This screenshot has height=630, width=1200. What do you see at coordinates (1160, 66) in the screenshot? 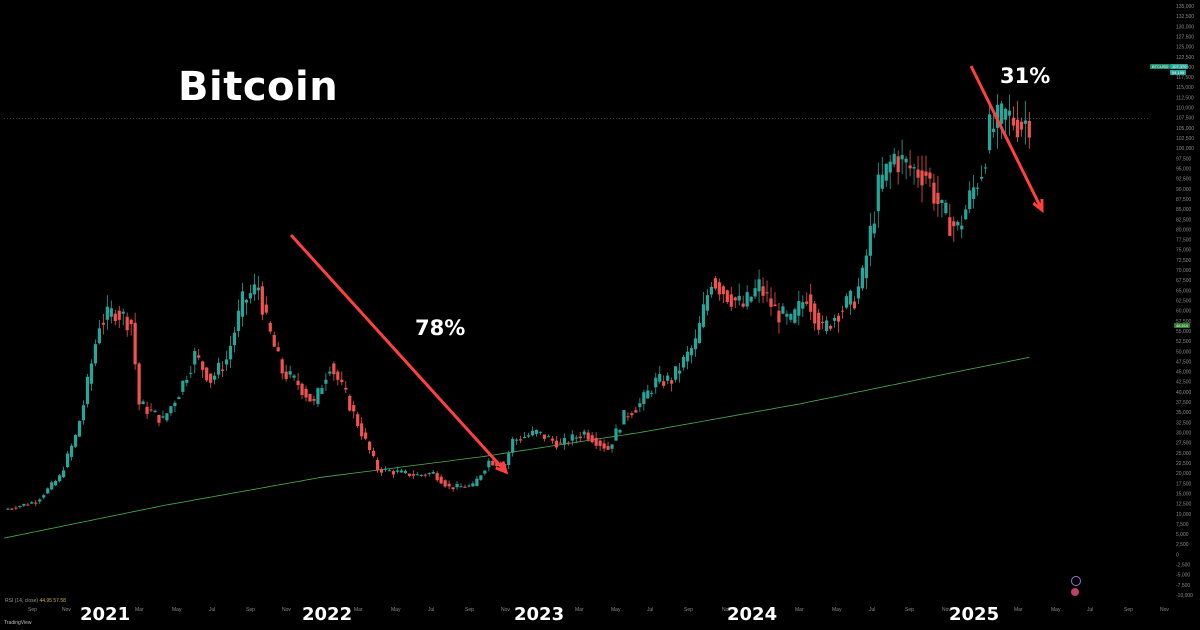
I see `symbol-badge: BTCUSD` at bounding box center [1160, 66].